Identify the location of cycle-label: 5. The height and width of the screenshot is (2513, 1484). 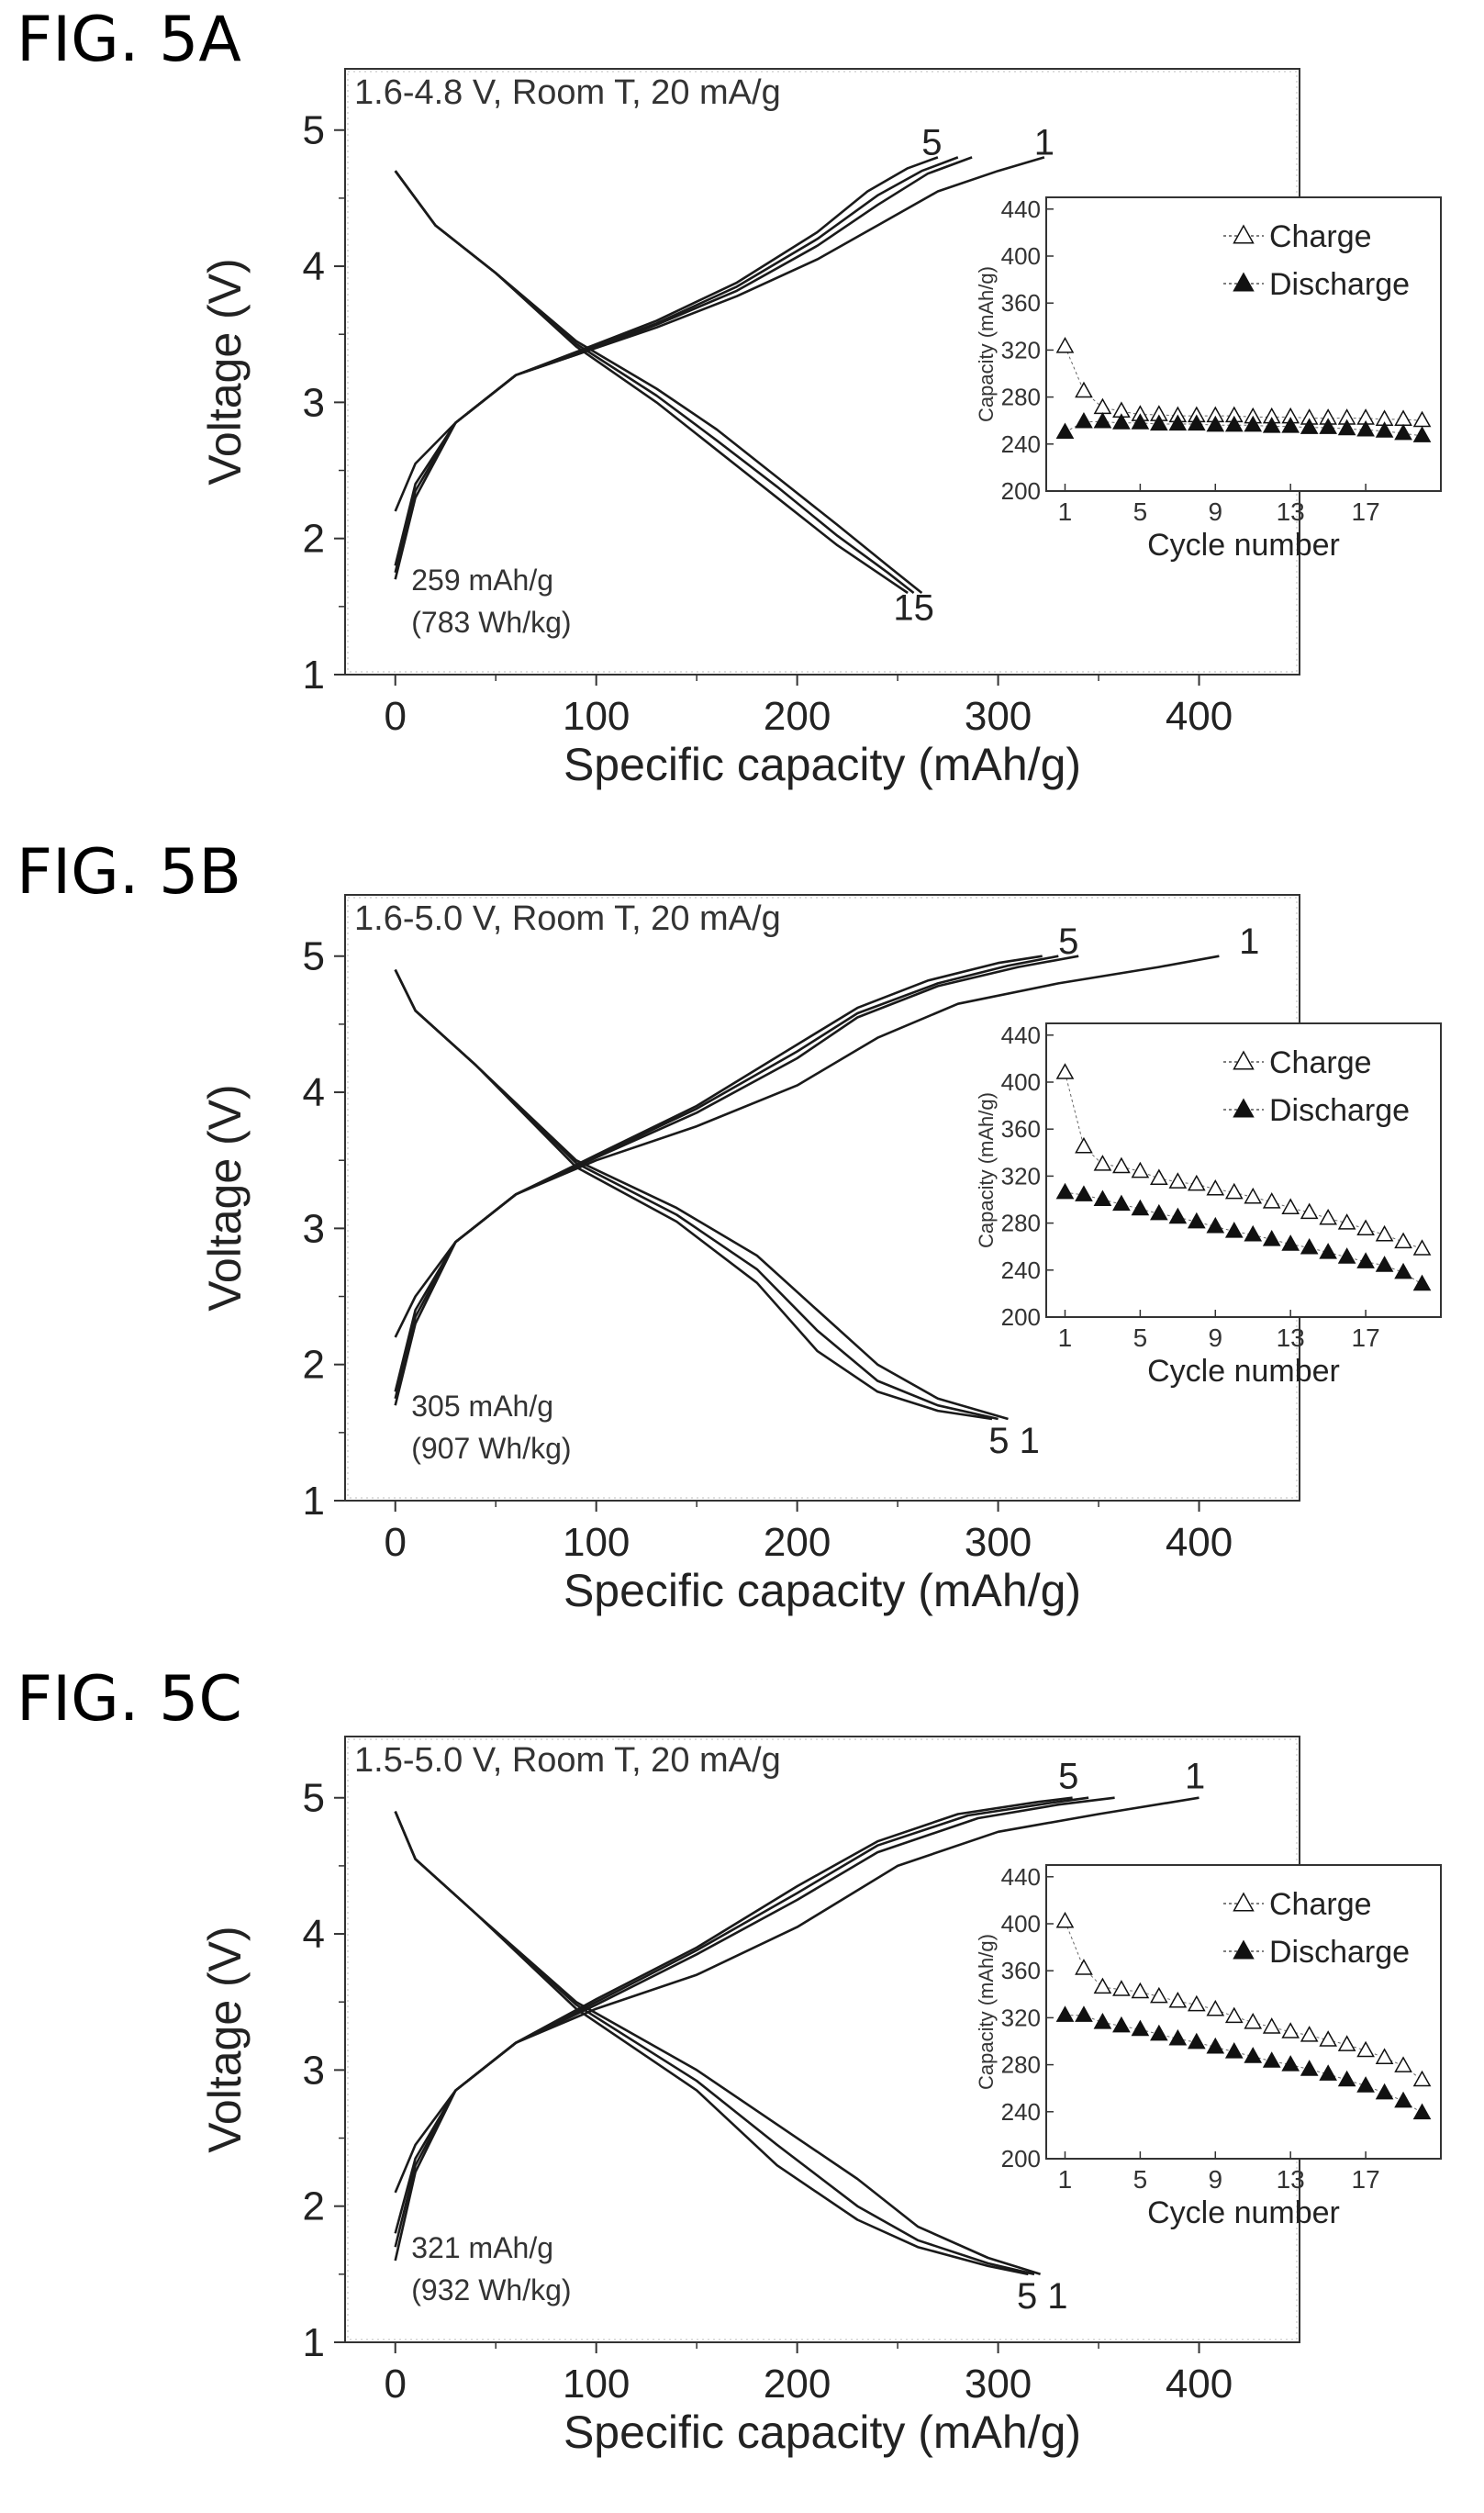
(1068, 1776).